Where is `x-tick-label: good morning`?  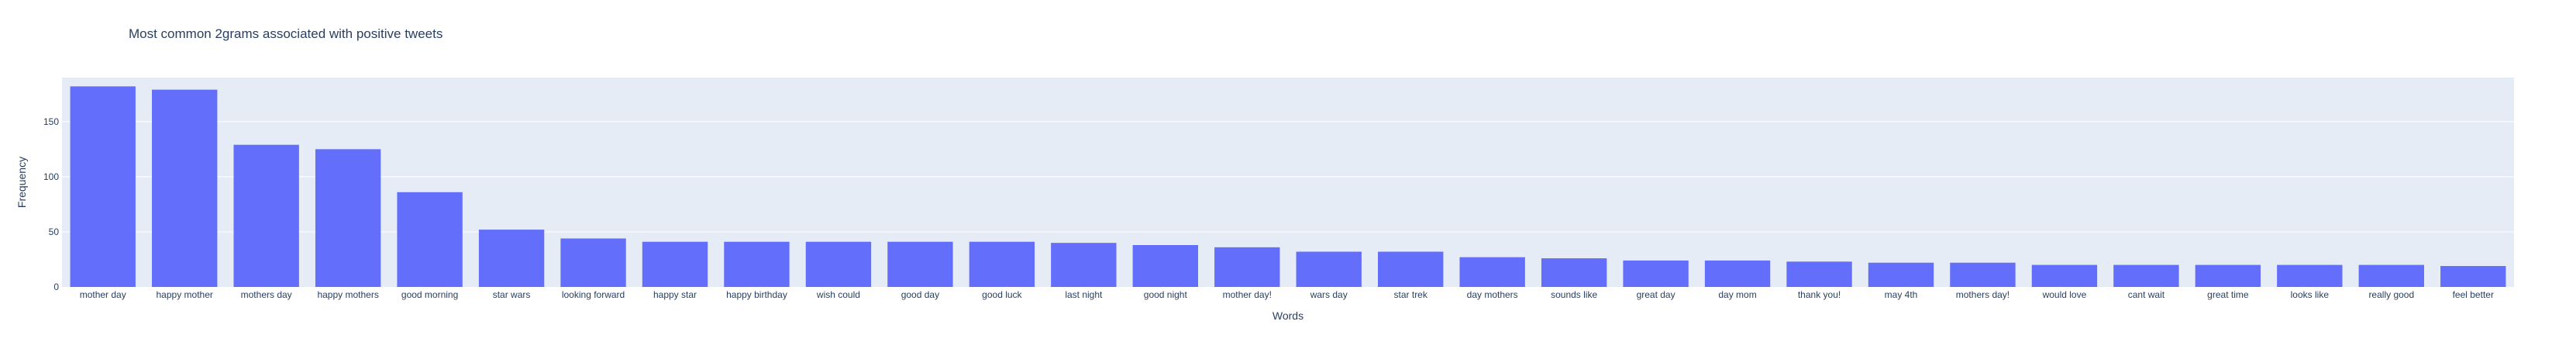 x-tick-label: good morning is located at coordinates (429, 295).